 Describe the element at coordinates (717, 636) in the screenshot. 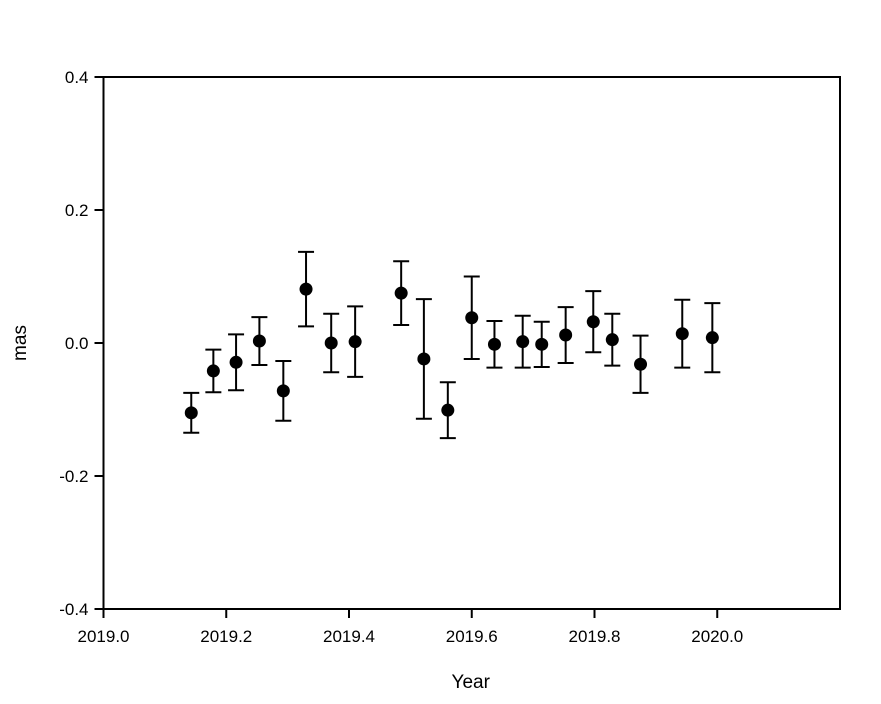

I see `x-tick-label: 2020.0` at that location.